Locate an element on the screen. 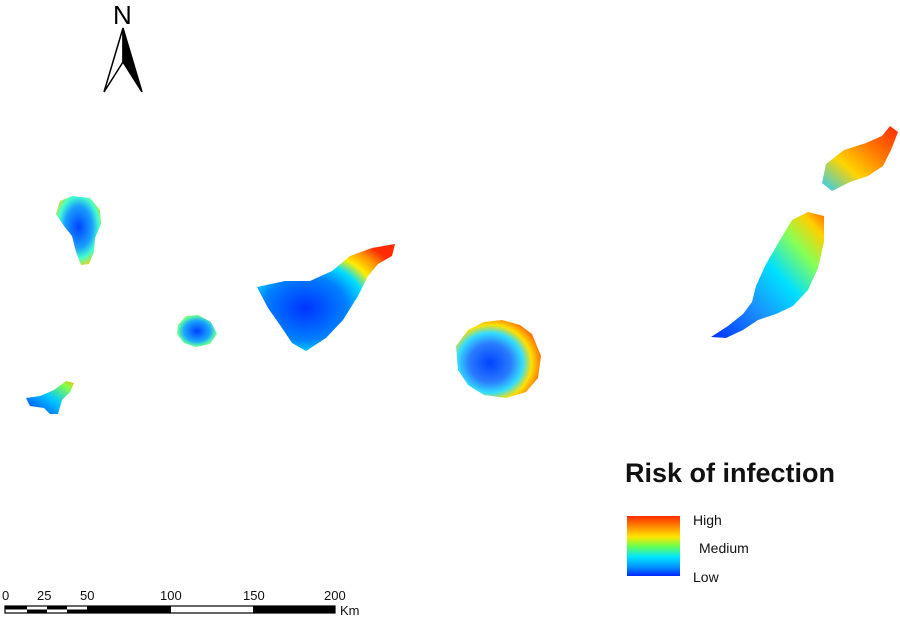 This screenshot has width=900, height=625. scale-tick-label: 200 is located at coordinates (335, 595).